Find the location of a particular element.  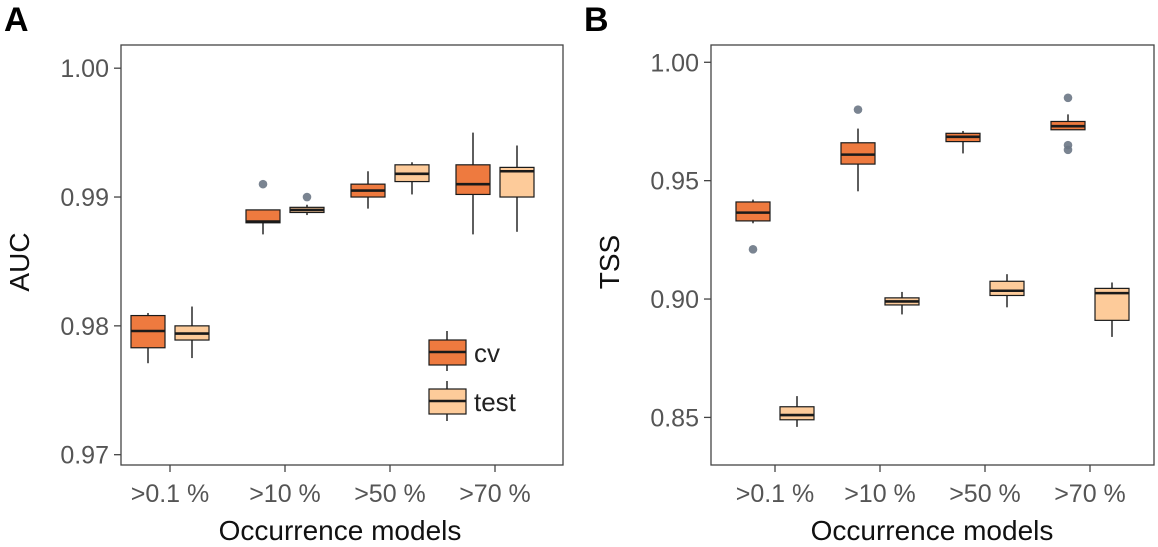

legend: cv test is located at coordinates (472, 376).